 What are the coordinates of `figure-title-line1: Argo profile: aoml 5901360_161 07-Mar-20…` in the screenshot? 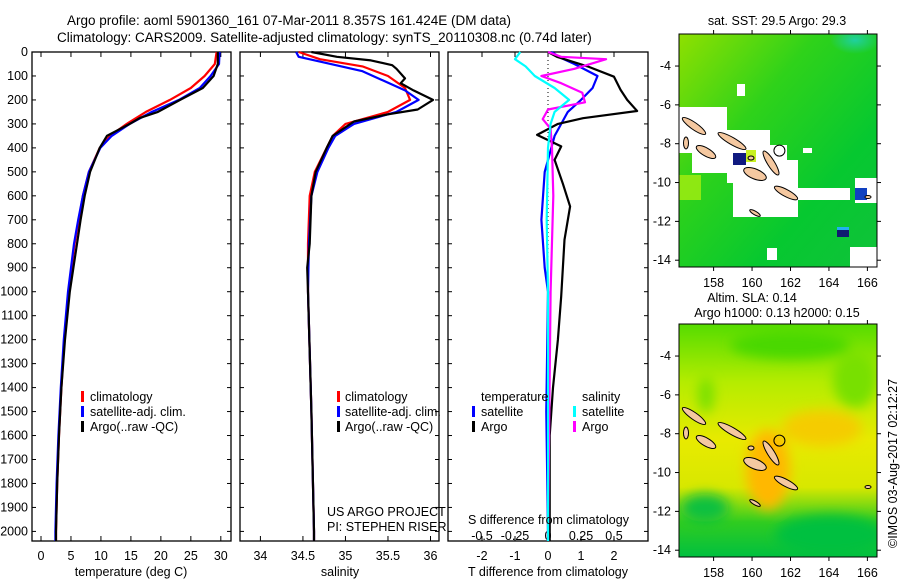 It's located at (289, 20).